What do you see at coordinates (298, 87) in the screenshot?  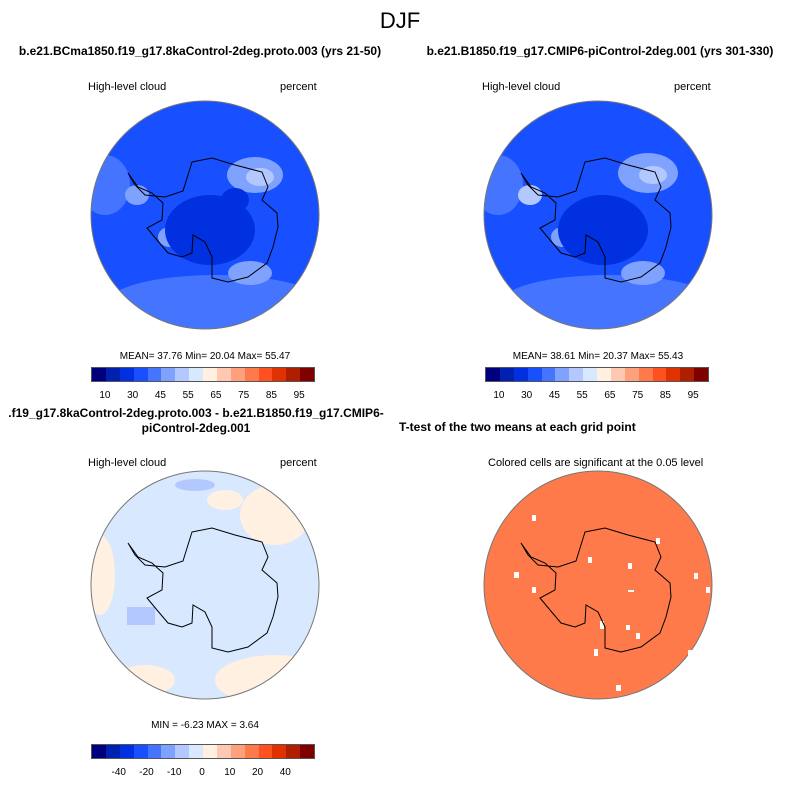 I see `panel-1-units: percent` at bounding box center [298, 87].